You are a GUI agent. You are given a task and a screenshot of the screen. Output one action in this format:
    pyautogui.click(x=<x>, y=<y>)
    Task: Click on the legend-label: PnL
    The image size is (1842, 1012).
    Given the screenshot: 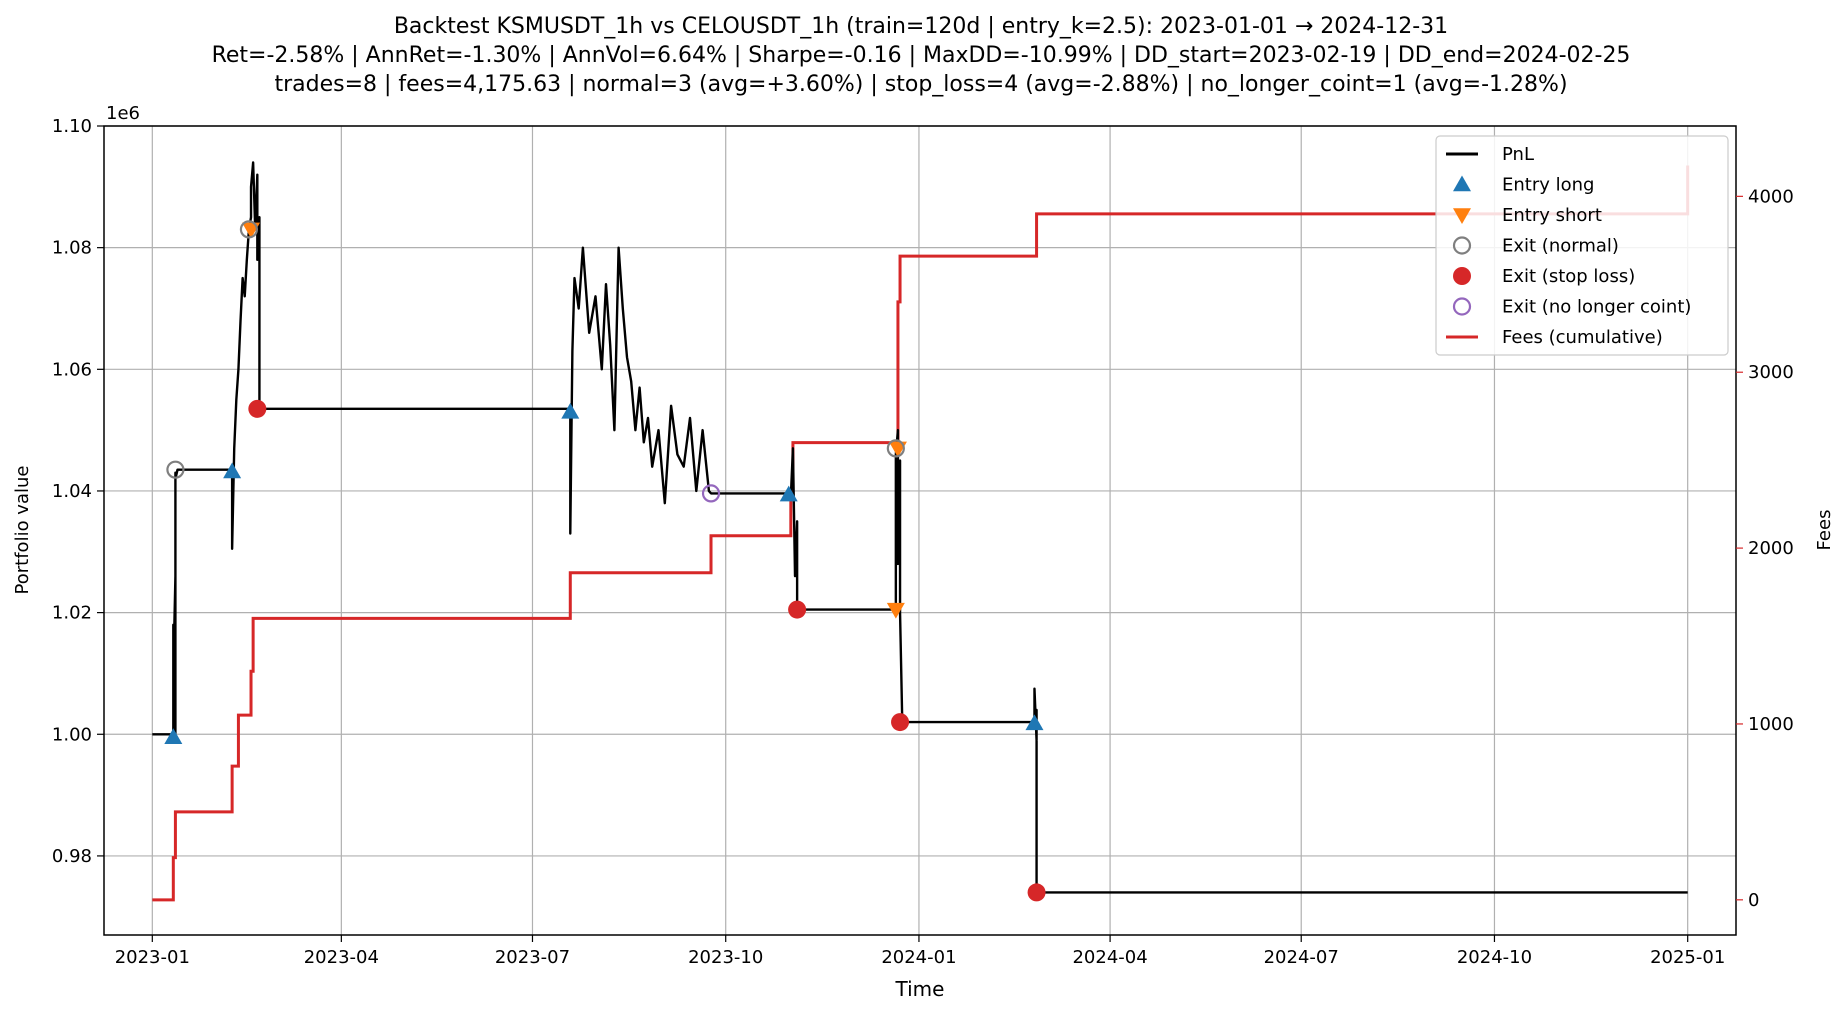 What is the action you would take?
    pyautogui.click(x=1518, y=154)
    